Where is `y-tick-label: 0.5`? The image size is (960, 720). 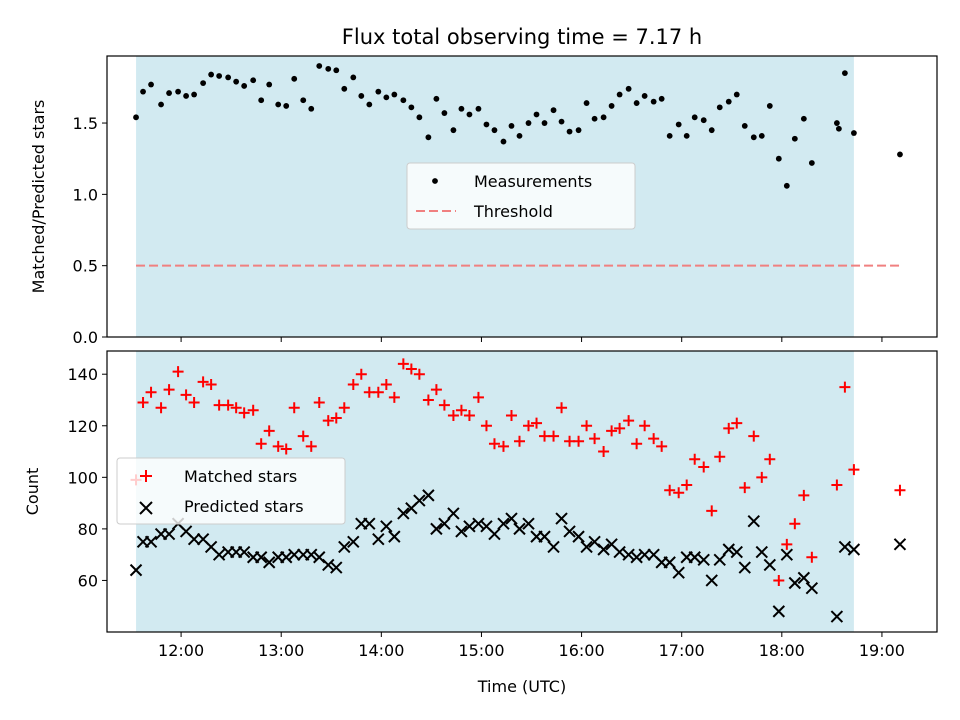
y-tick-label: 0.5 is located at coordinates (85, 266).